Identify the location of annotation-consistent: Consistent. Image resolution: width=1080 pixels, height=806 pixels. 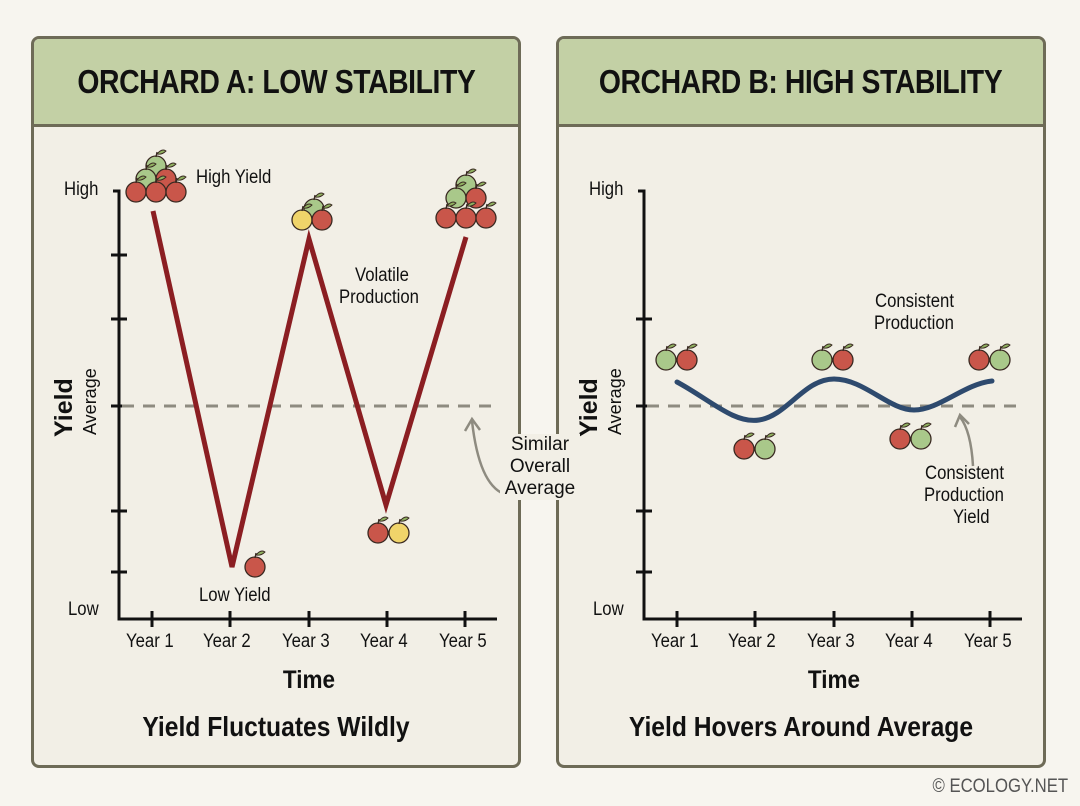
(915, 301).